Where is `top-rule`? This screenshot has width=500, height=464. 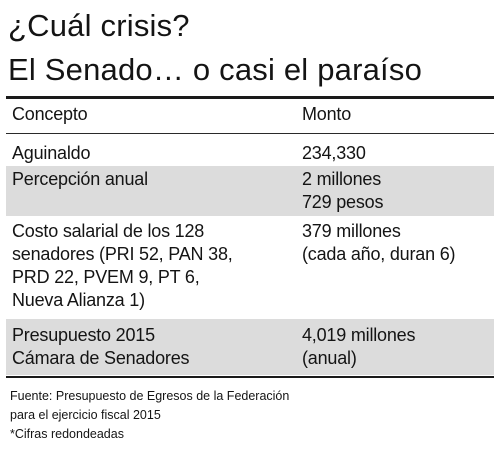
top-rule is located at coordinates (250, 97).